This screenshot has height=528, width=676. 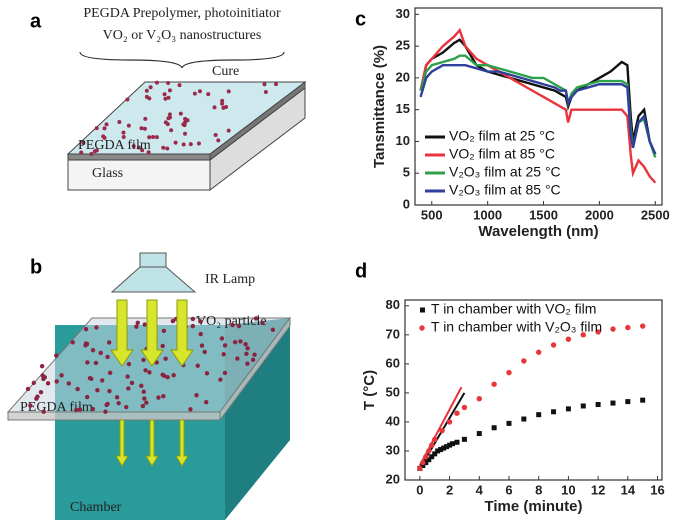 What do you see at coordinates (393, 333) in the screenshot?
I see `y-tick-label: 70` at bounding box center [393, 333].